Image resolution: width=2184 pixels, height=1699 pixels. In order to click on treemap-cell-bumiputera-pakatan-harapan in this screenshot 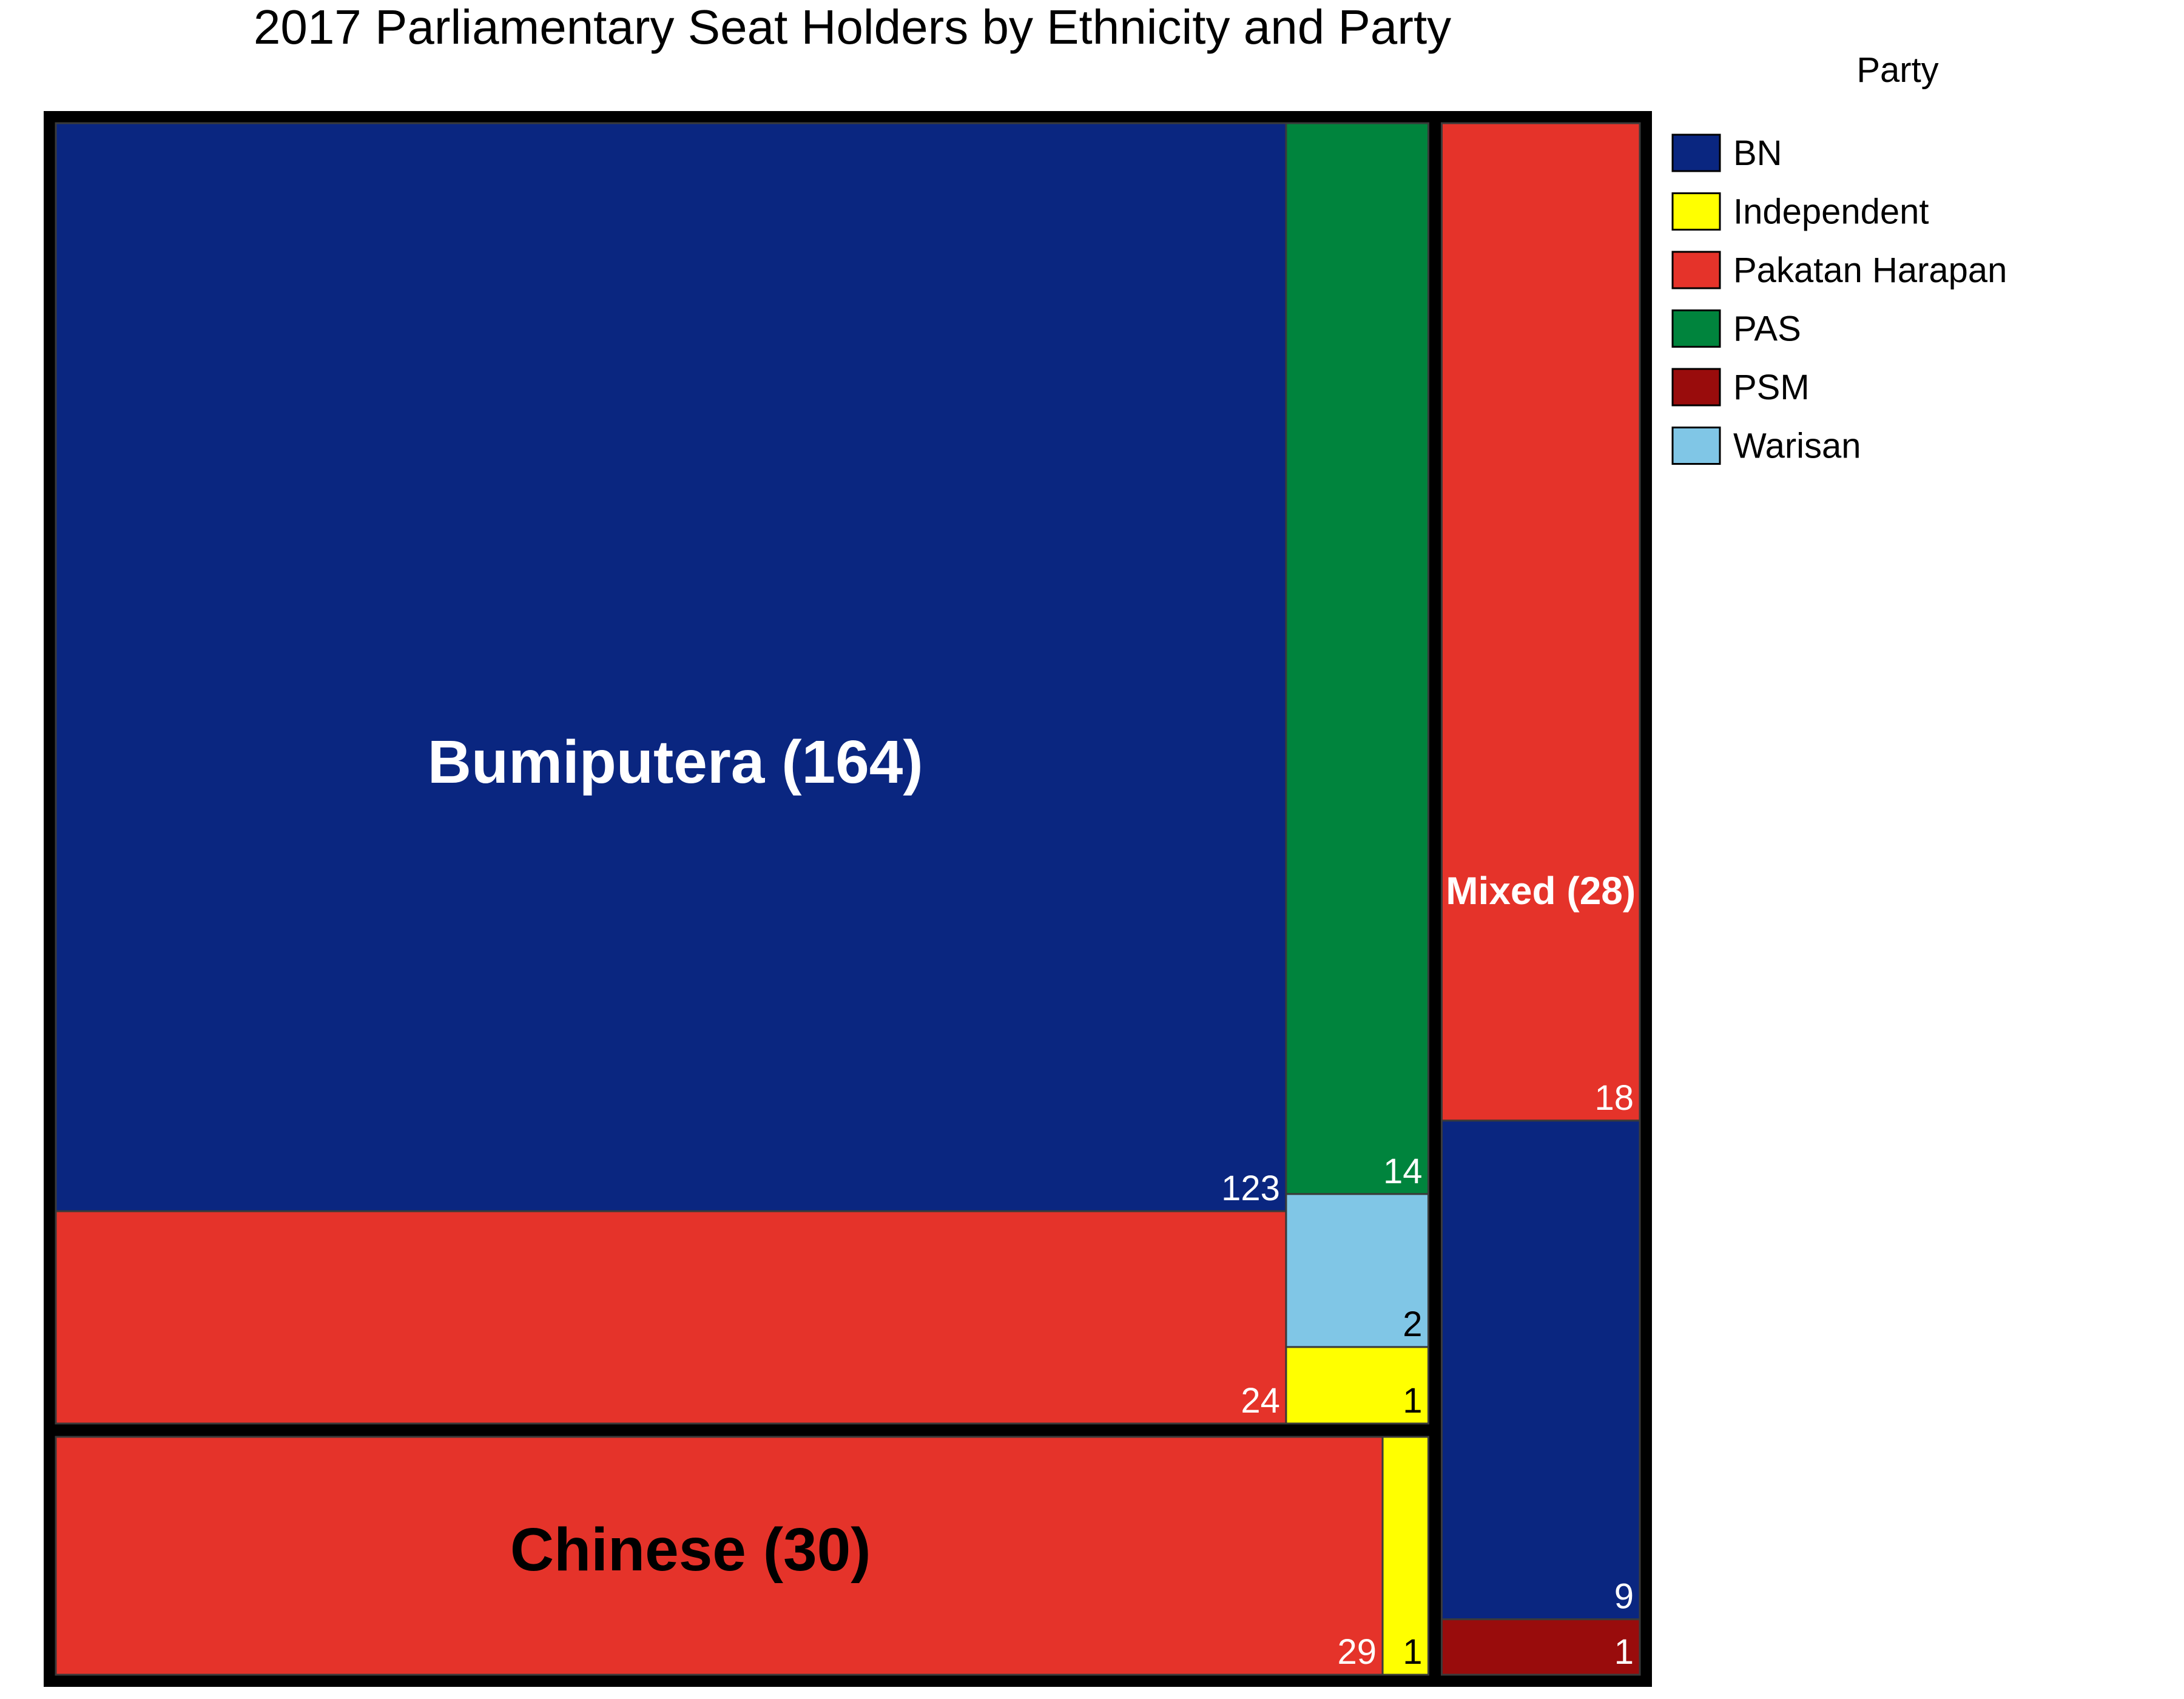, I will do `click(671, 1317)`.